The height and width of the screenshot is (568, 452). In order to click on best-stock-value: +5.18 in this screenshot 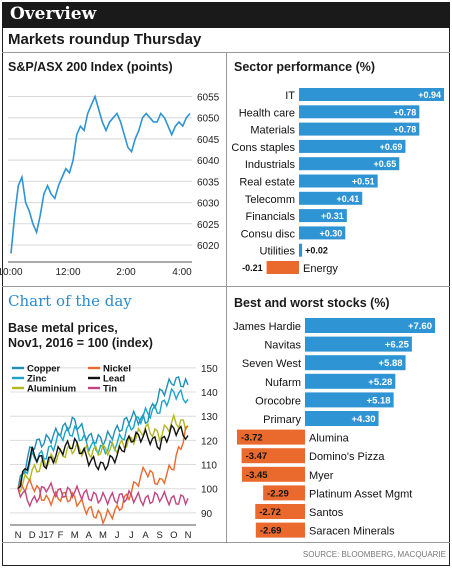, I will do `click(379, 400)`.